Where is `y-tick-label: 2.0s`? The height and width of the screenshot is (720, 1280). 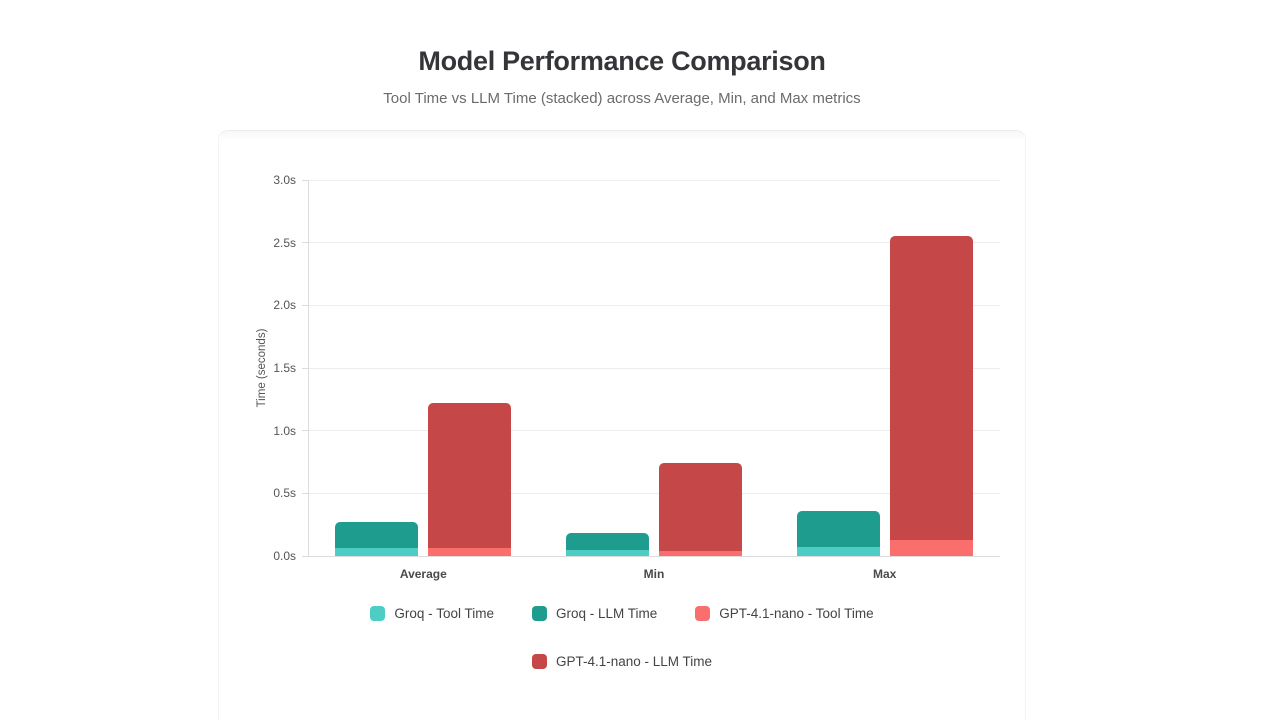 y-tick-label: 2.0s is located at coordinates (284, 305).